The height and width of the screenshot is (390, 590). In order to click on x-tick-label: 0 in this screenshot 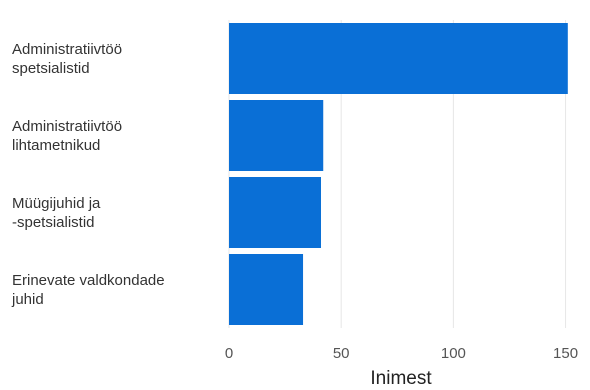, I will do `click(229, 353)`.